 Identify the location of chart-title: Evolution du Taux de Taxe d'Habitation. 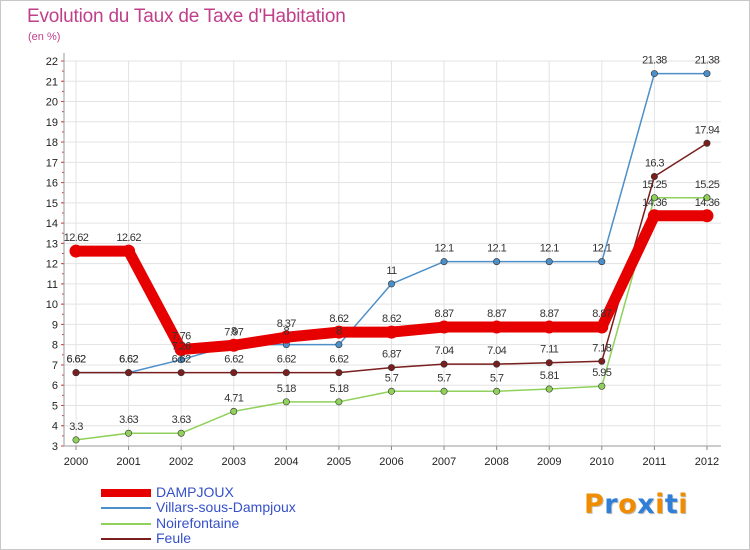
(186, 16).